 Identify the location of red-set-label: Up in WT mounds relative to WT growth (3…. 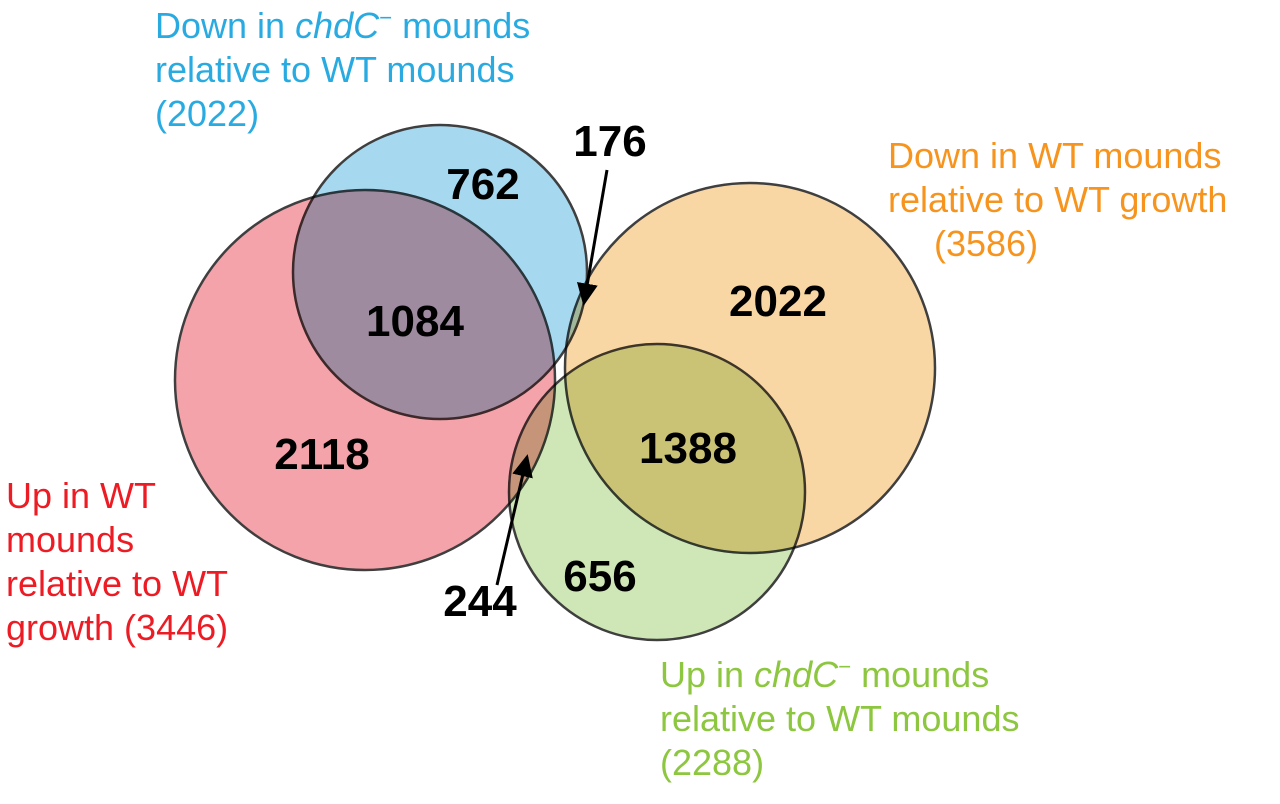
(117, 562).